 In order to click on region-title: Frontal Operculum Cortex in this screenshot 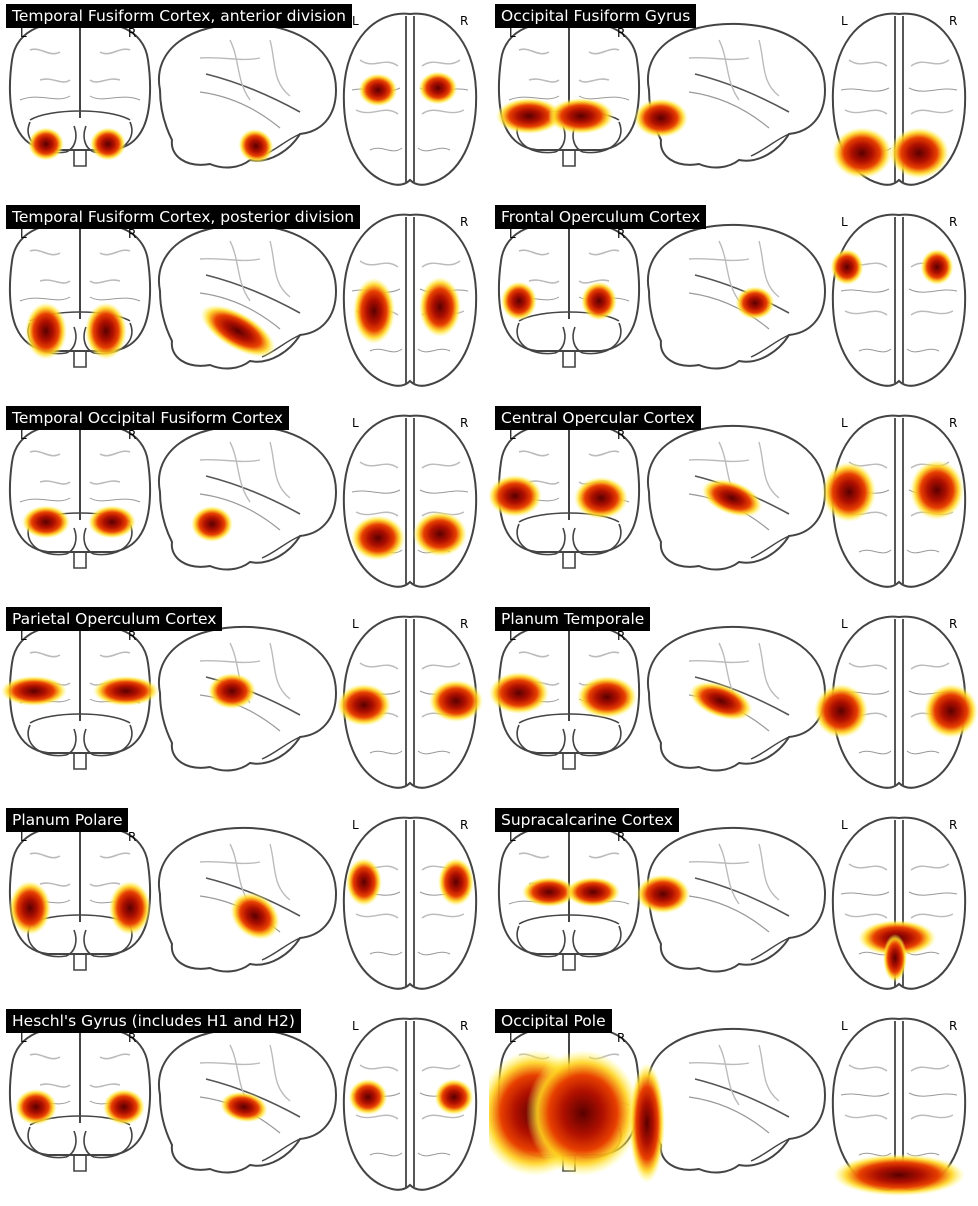, I will do `click(601, 217)`.